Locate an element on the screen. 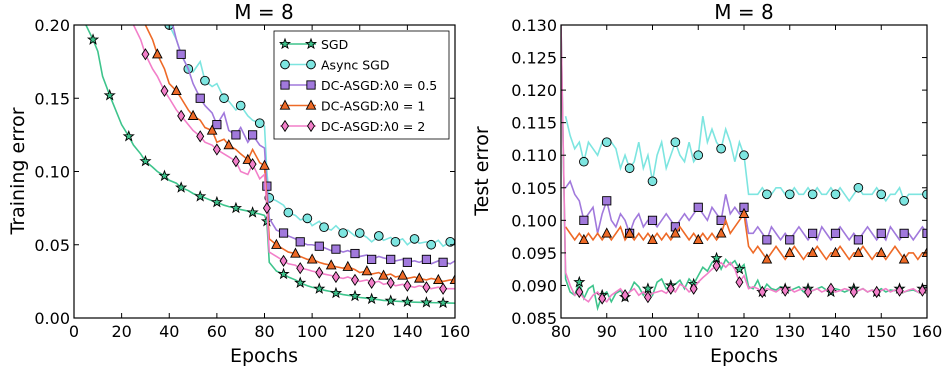 The width and height of the screenshot is (946, 371). left-x-axis-label: Epochs is located at coordinates (264, 356).